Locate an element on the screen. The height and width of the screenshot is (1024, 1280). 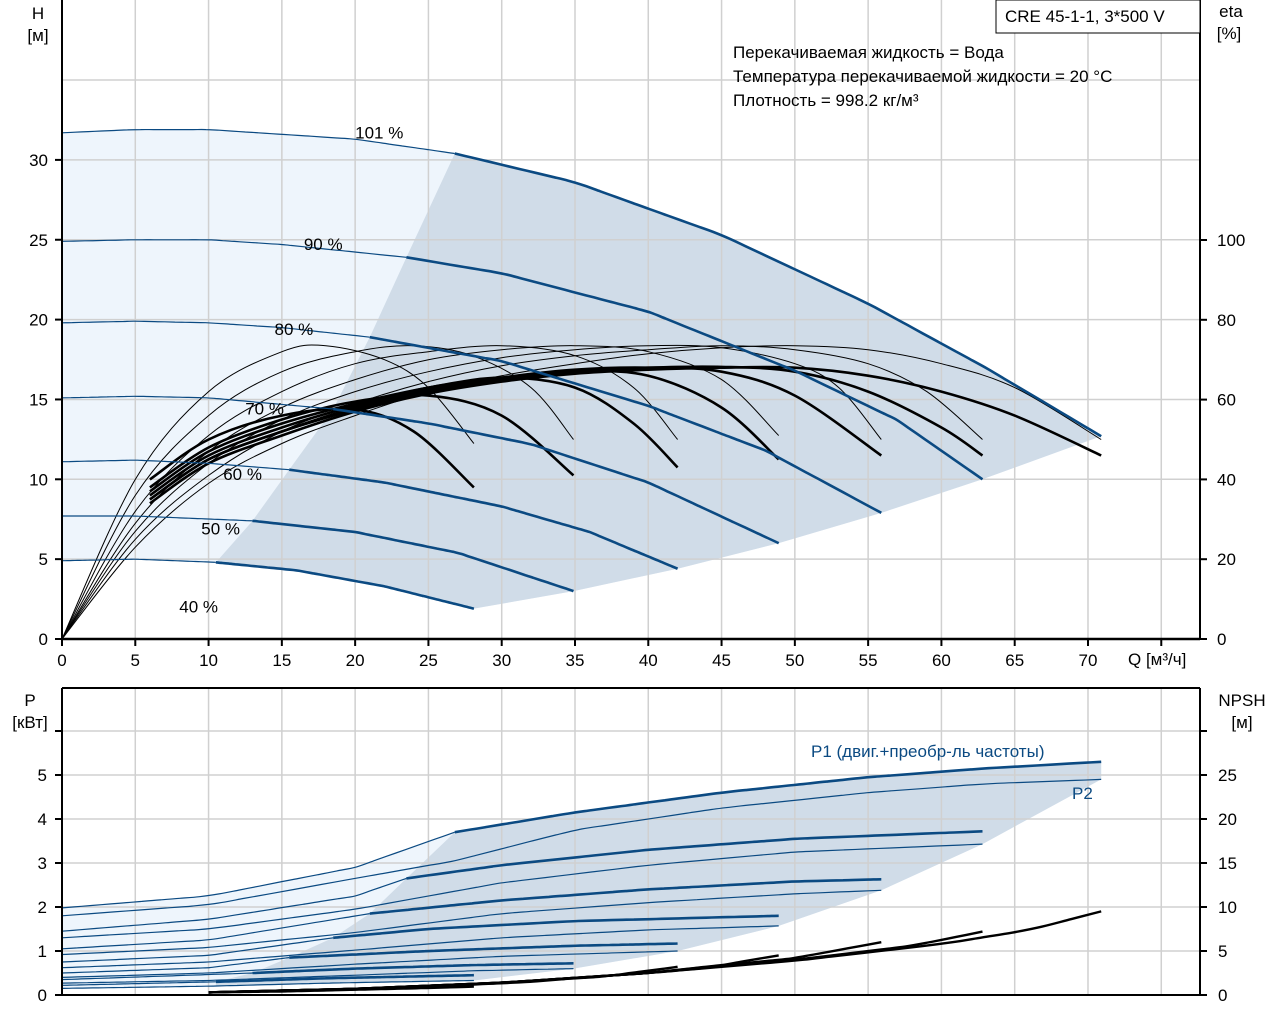
y-axis-label-npsh: NPSH is located at coordinates (1241, 700).